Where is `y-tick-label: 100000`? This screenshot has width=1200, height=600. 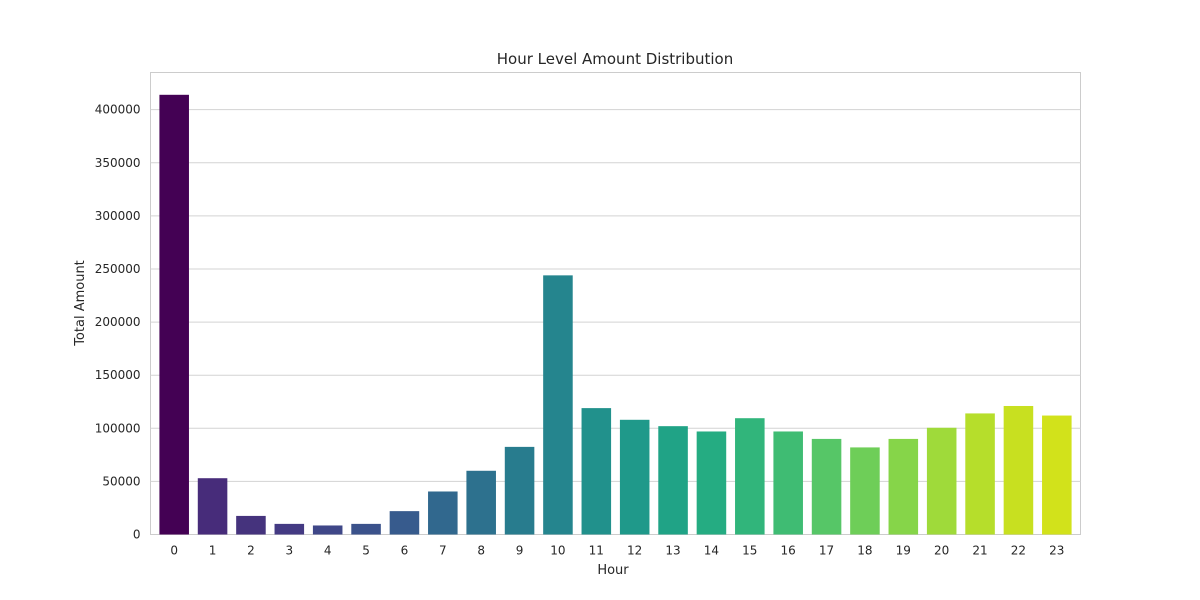 y-tick-label: 100000 is located at coordinates (118, 428).